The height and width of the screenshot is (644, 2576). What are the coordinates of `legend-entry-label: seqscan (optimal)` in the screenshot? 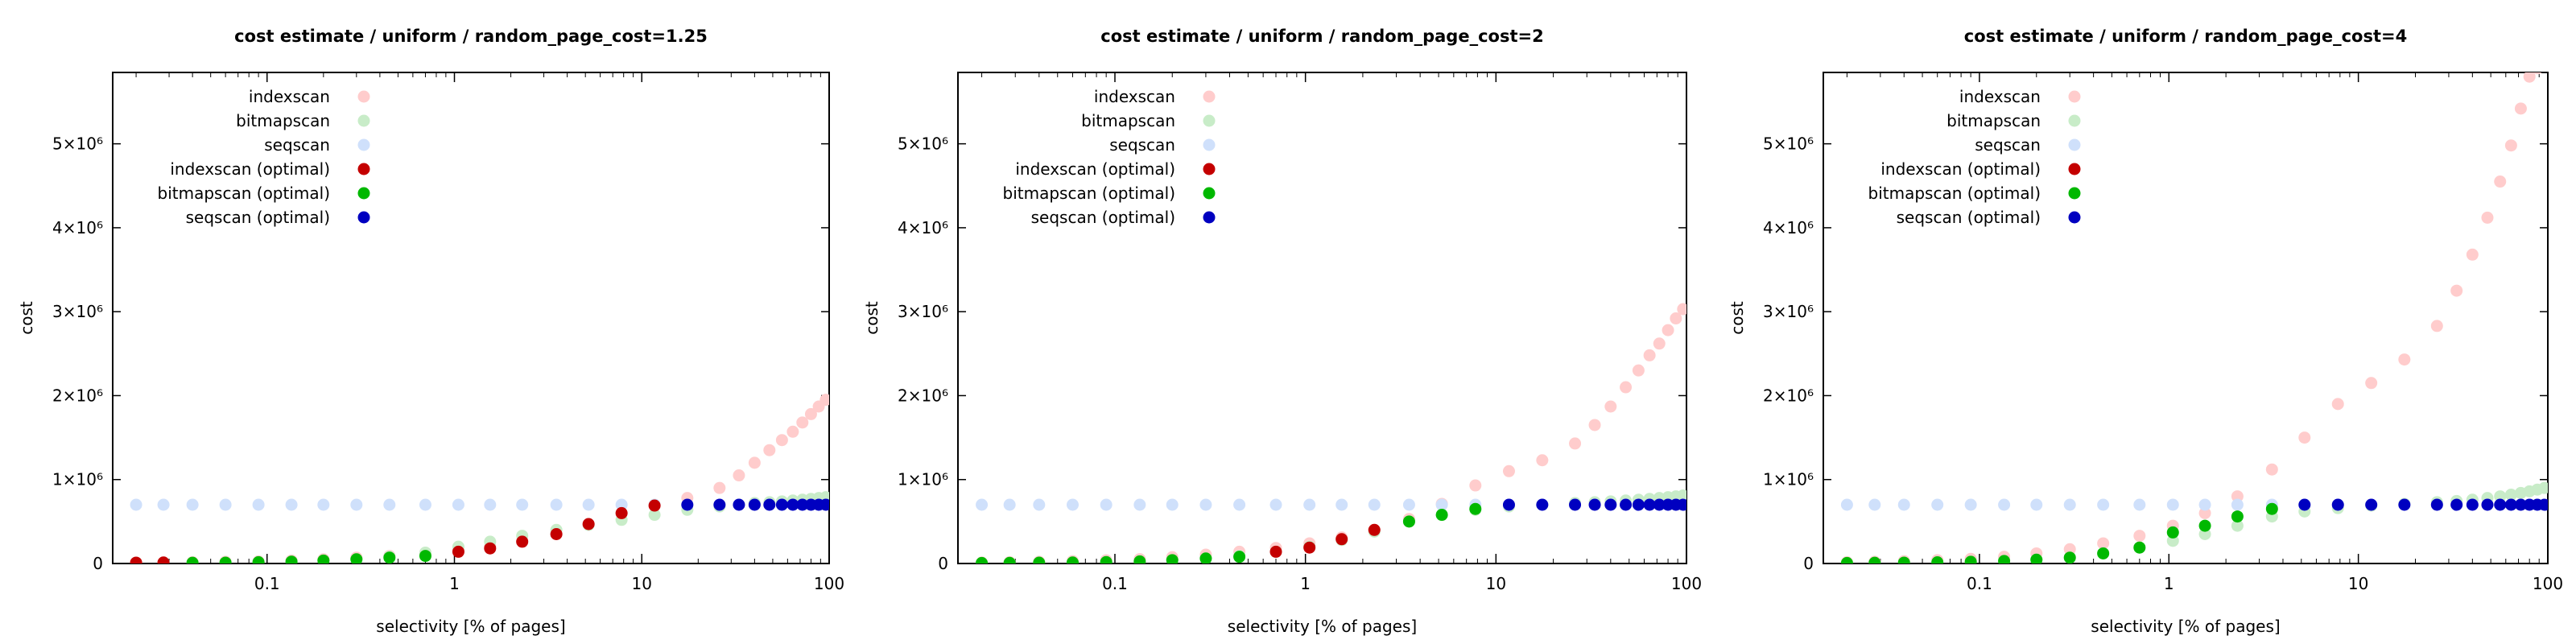 It's located at (1969, 217).